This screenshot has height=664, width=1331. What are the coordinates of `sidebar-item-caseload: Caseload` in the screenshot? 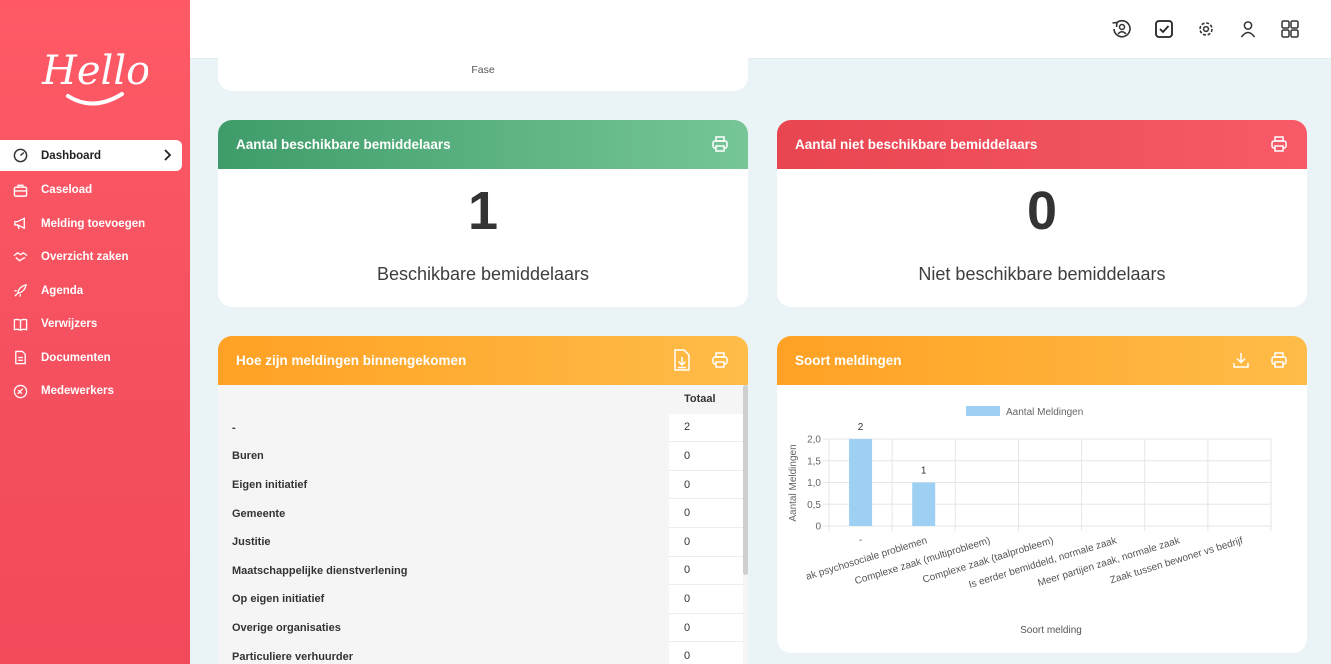 It's located at (95, 191).